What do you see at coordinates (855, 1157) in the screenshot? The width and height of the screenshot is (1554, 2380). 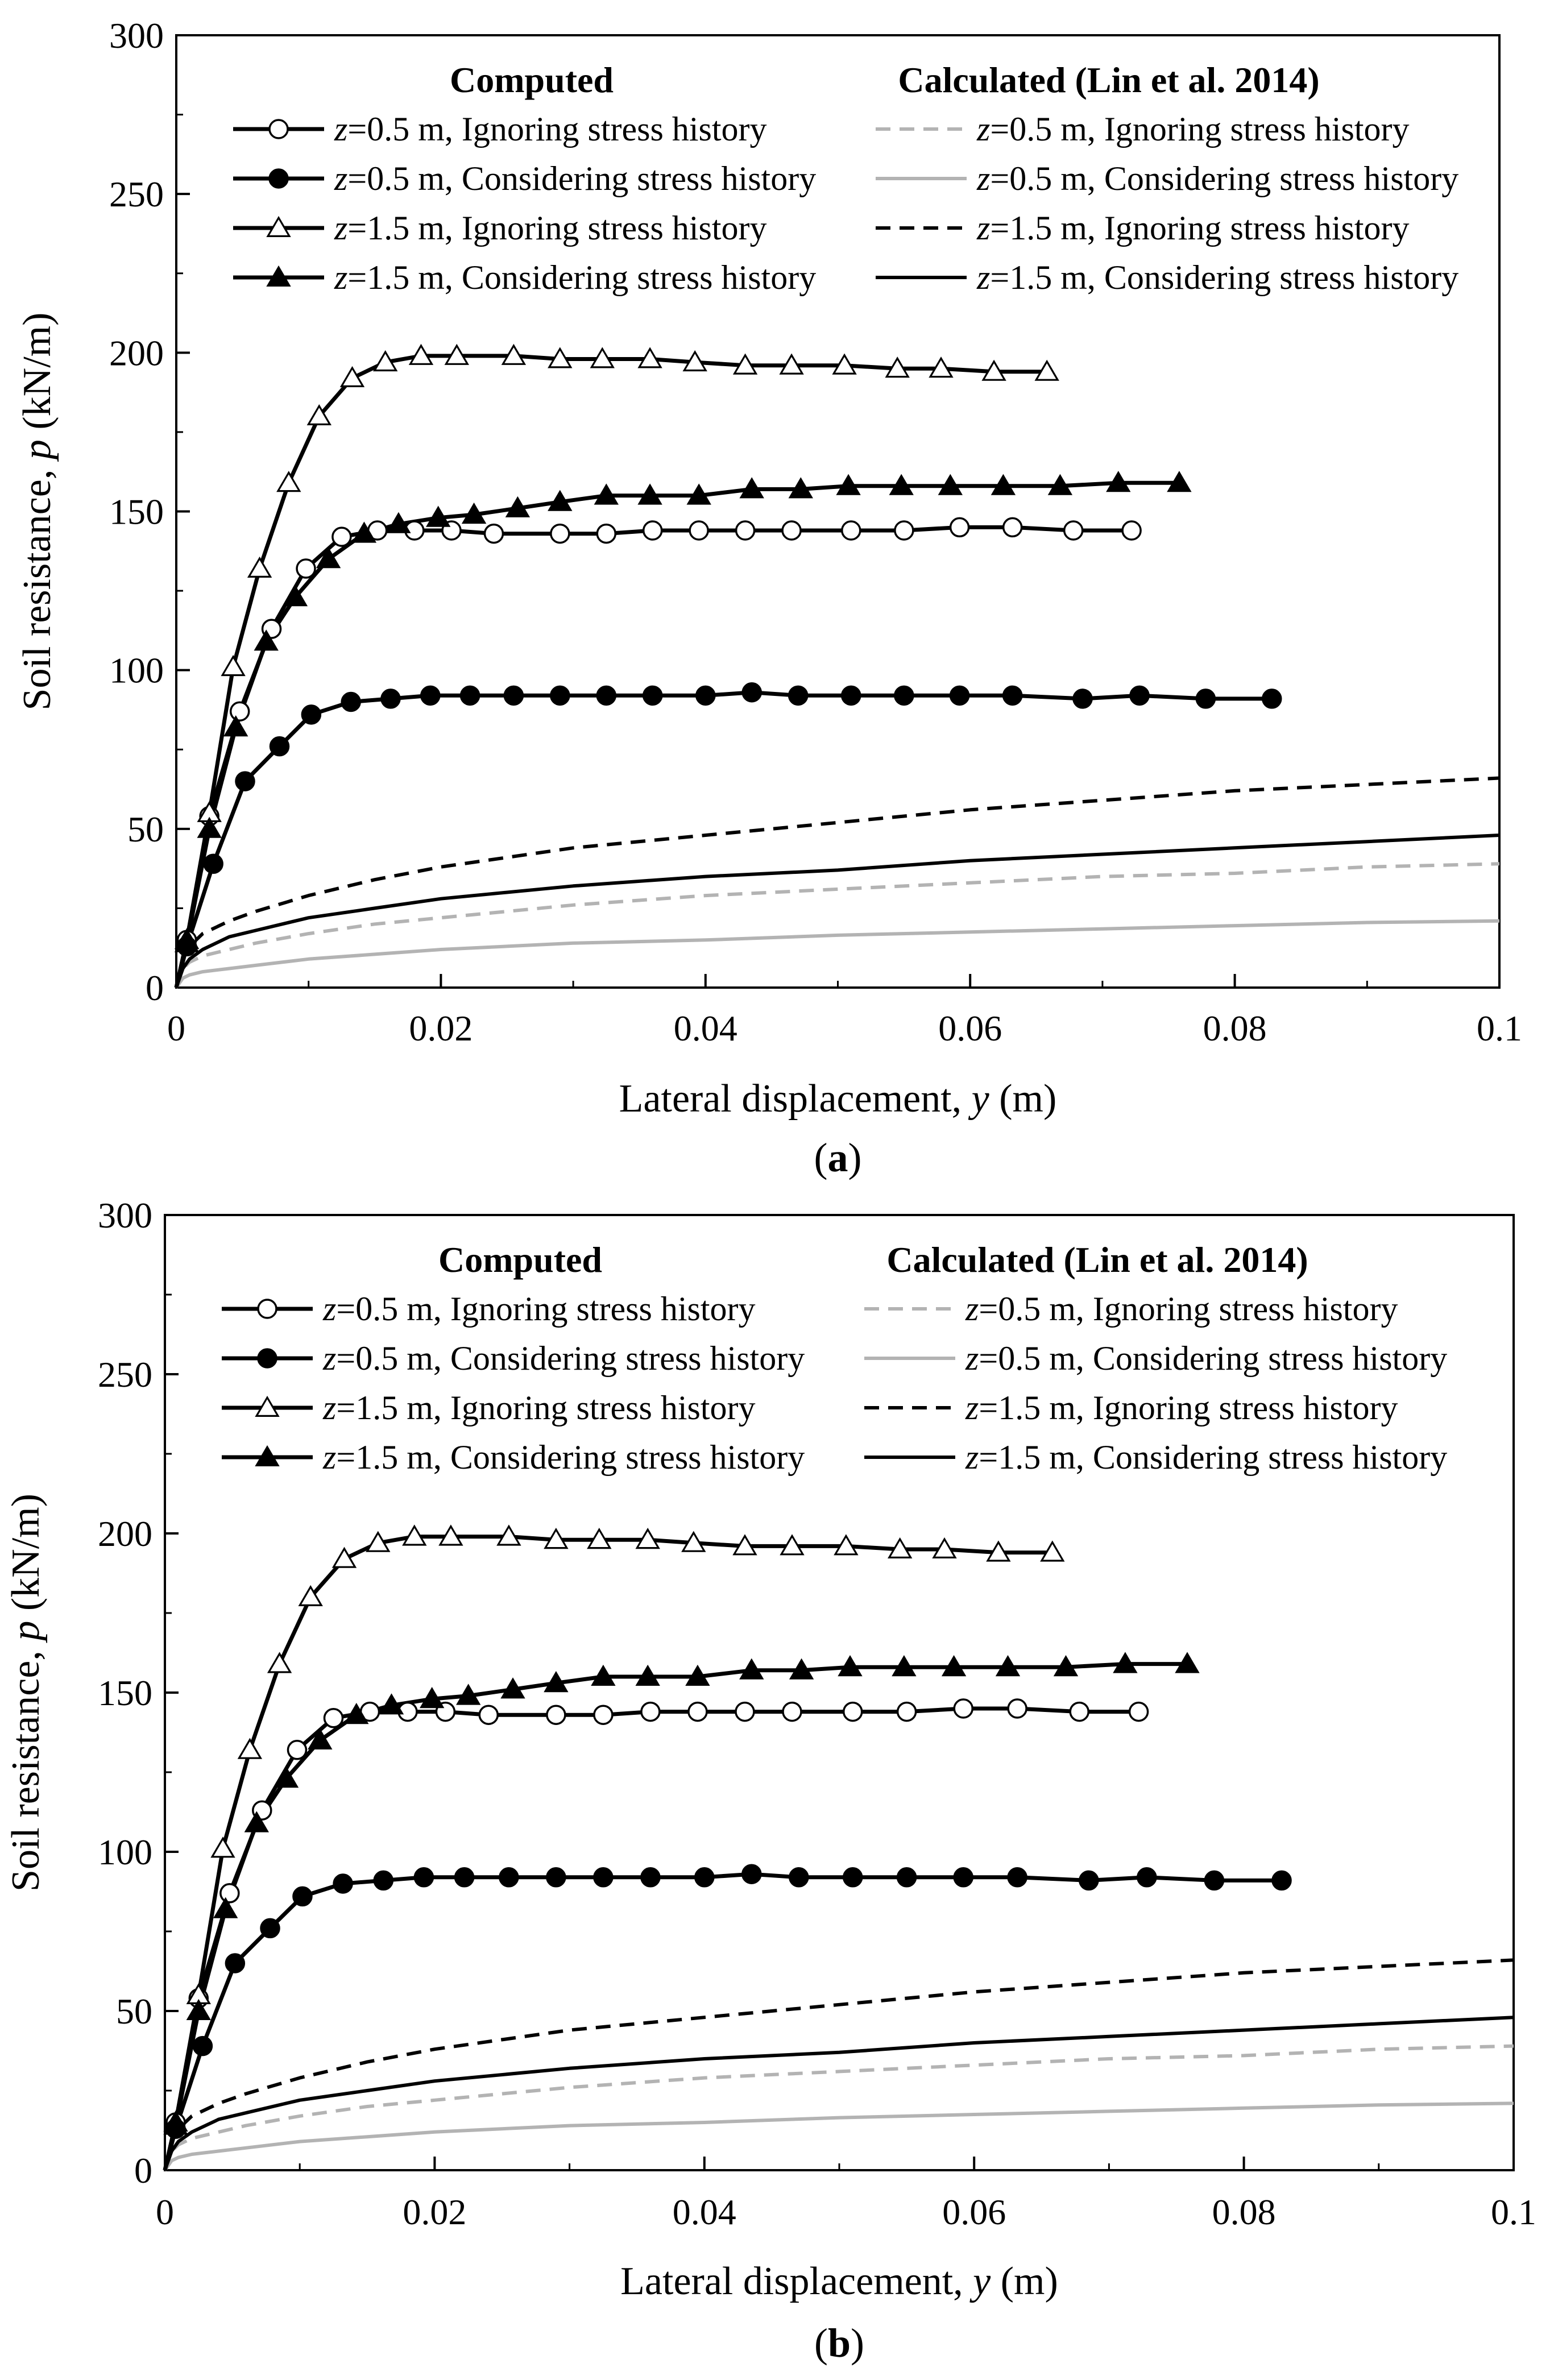 I see `caption-paren-close: )` at bounding box center [855, 1157].